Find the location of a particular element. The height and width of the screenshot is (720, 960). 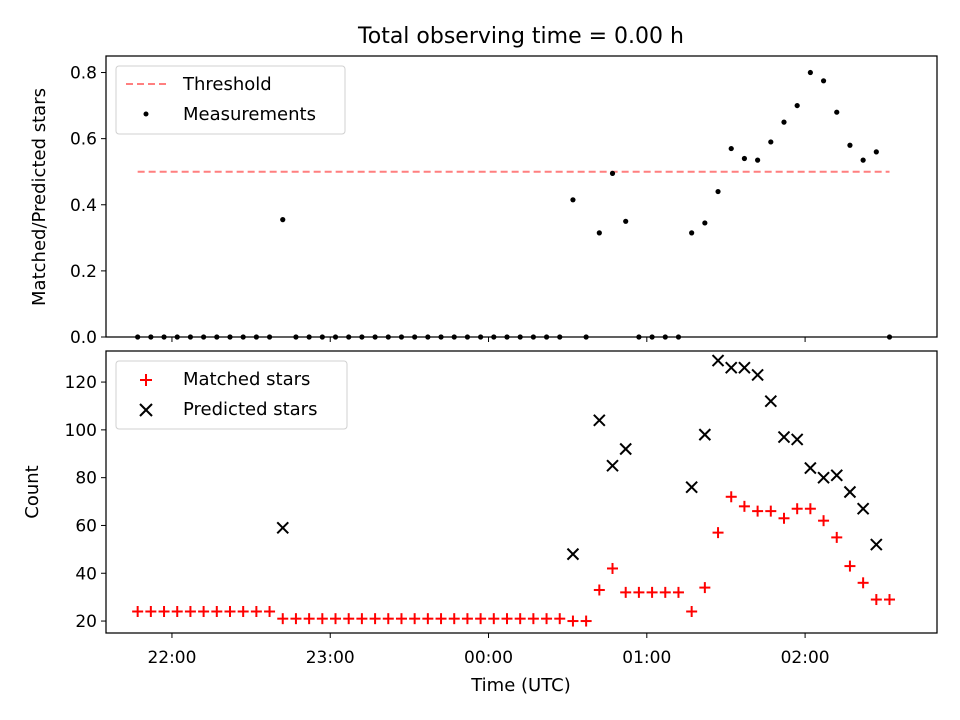

bottom-ylabel: Count is located at coordinates (32, 491).